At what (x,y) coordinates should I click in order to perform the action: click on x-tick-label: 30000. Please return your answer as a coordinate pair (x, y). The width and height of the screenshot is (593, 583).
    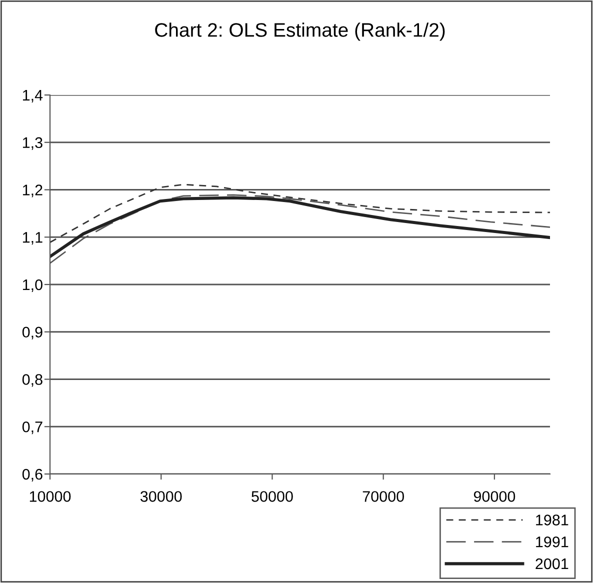
    Looking at the image, I should click on (161, 496).